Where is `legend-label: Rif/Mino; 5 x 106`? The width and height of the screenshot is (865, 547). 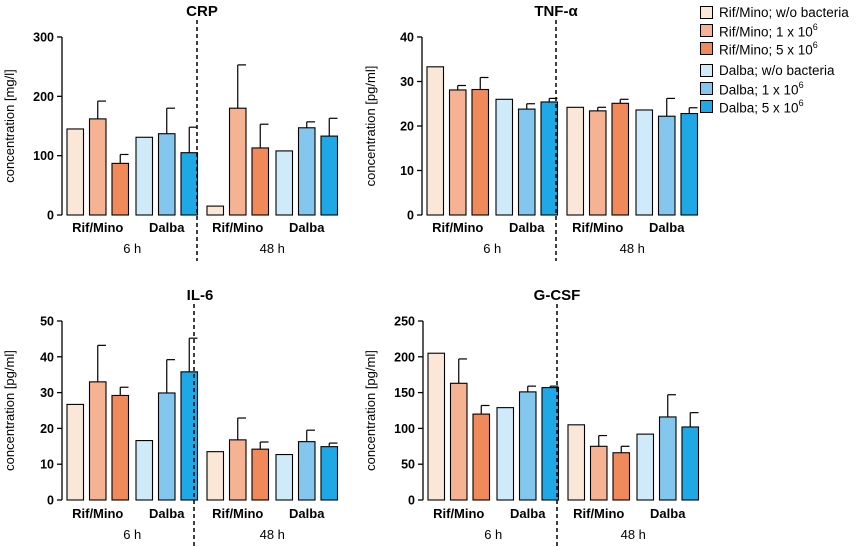 legend-label: Rif/Mino; 5 x 106 is located at coordinates (768, 48).